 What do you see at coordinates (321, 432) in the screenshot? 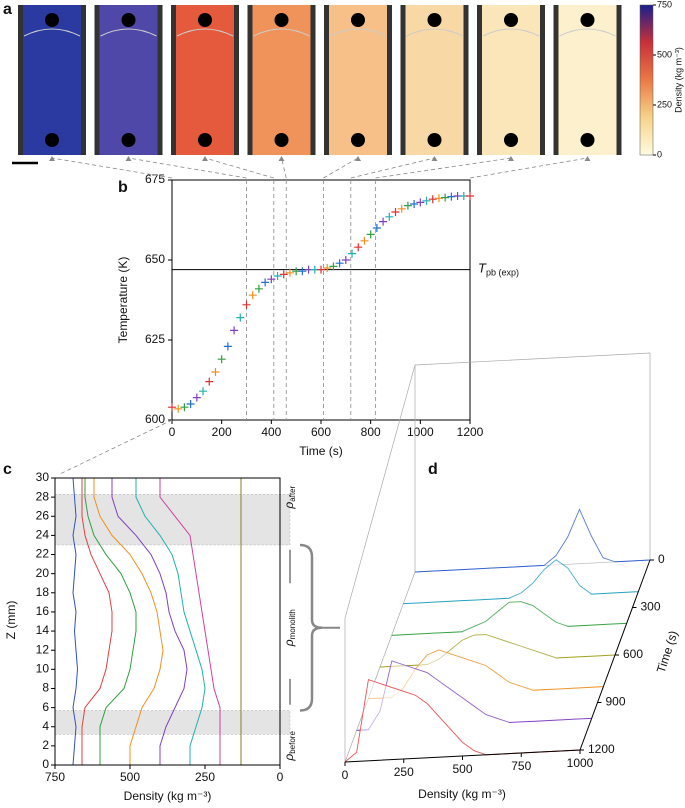
I see `x-tick-label: 600` at bounding box center [321, 432].